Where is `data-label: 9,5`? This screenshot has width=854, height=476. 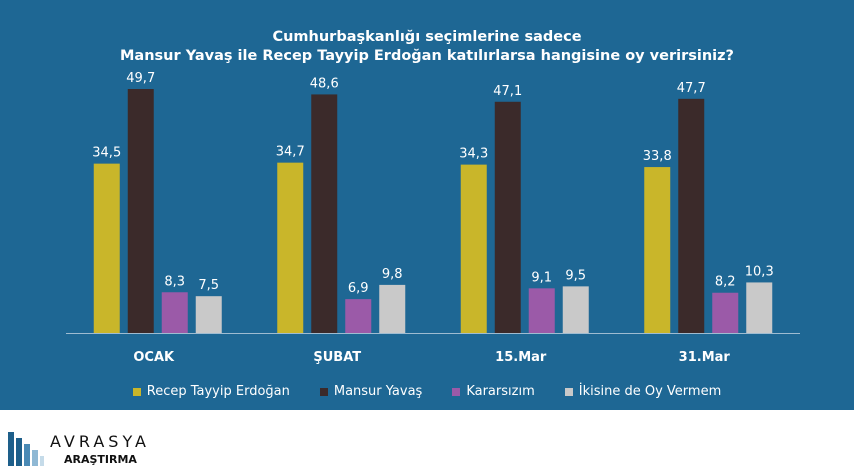 data-label: 9,5 is located at coordinates (575, 275).